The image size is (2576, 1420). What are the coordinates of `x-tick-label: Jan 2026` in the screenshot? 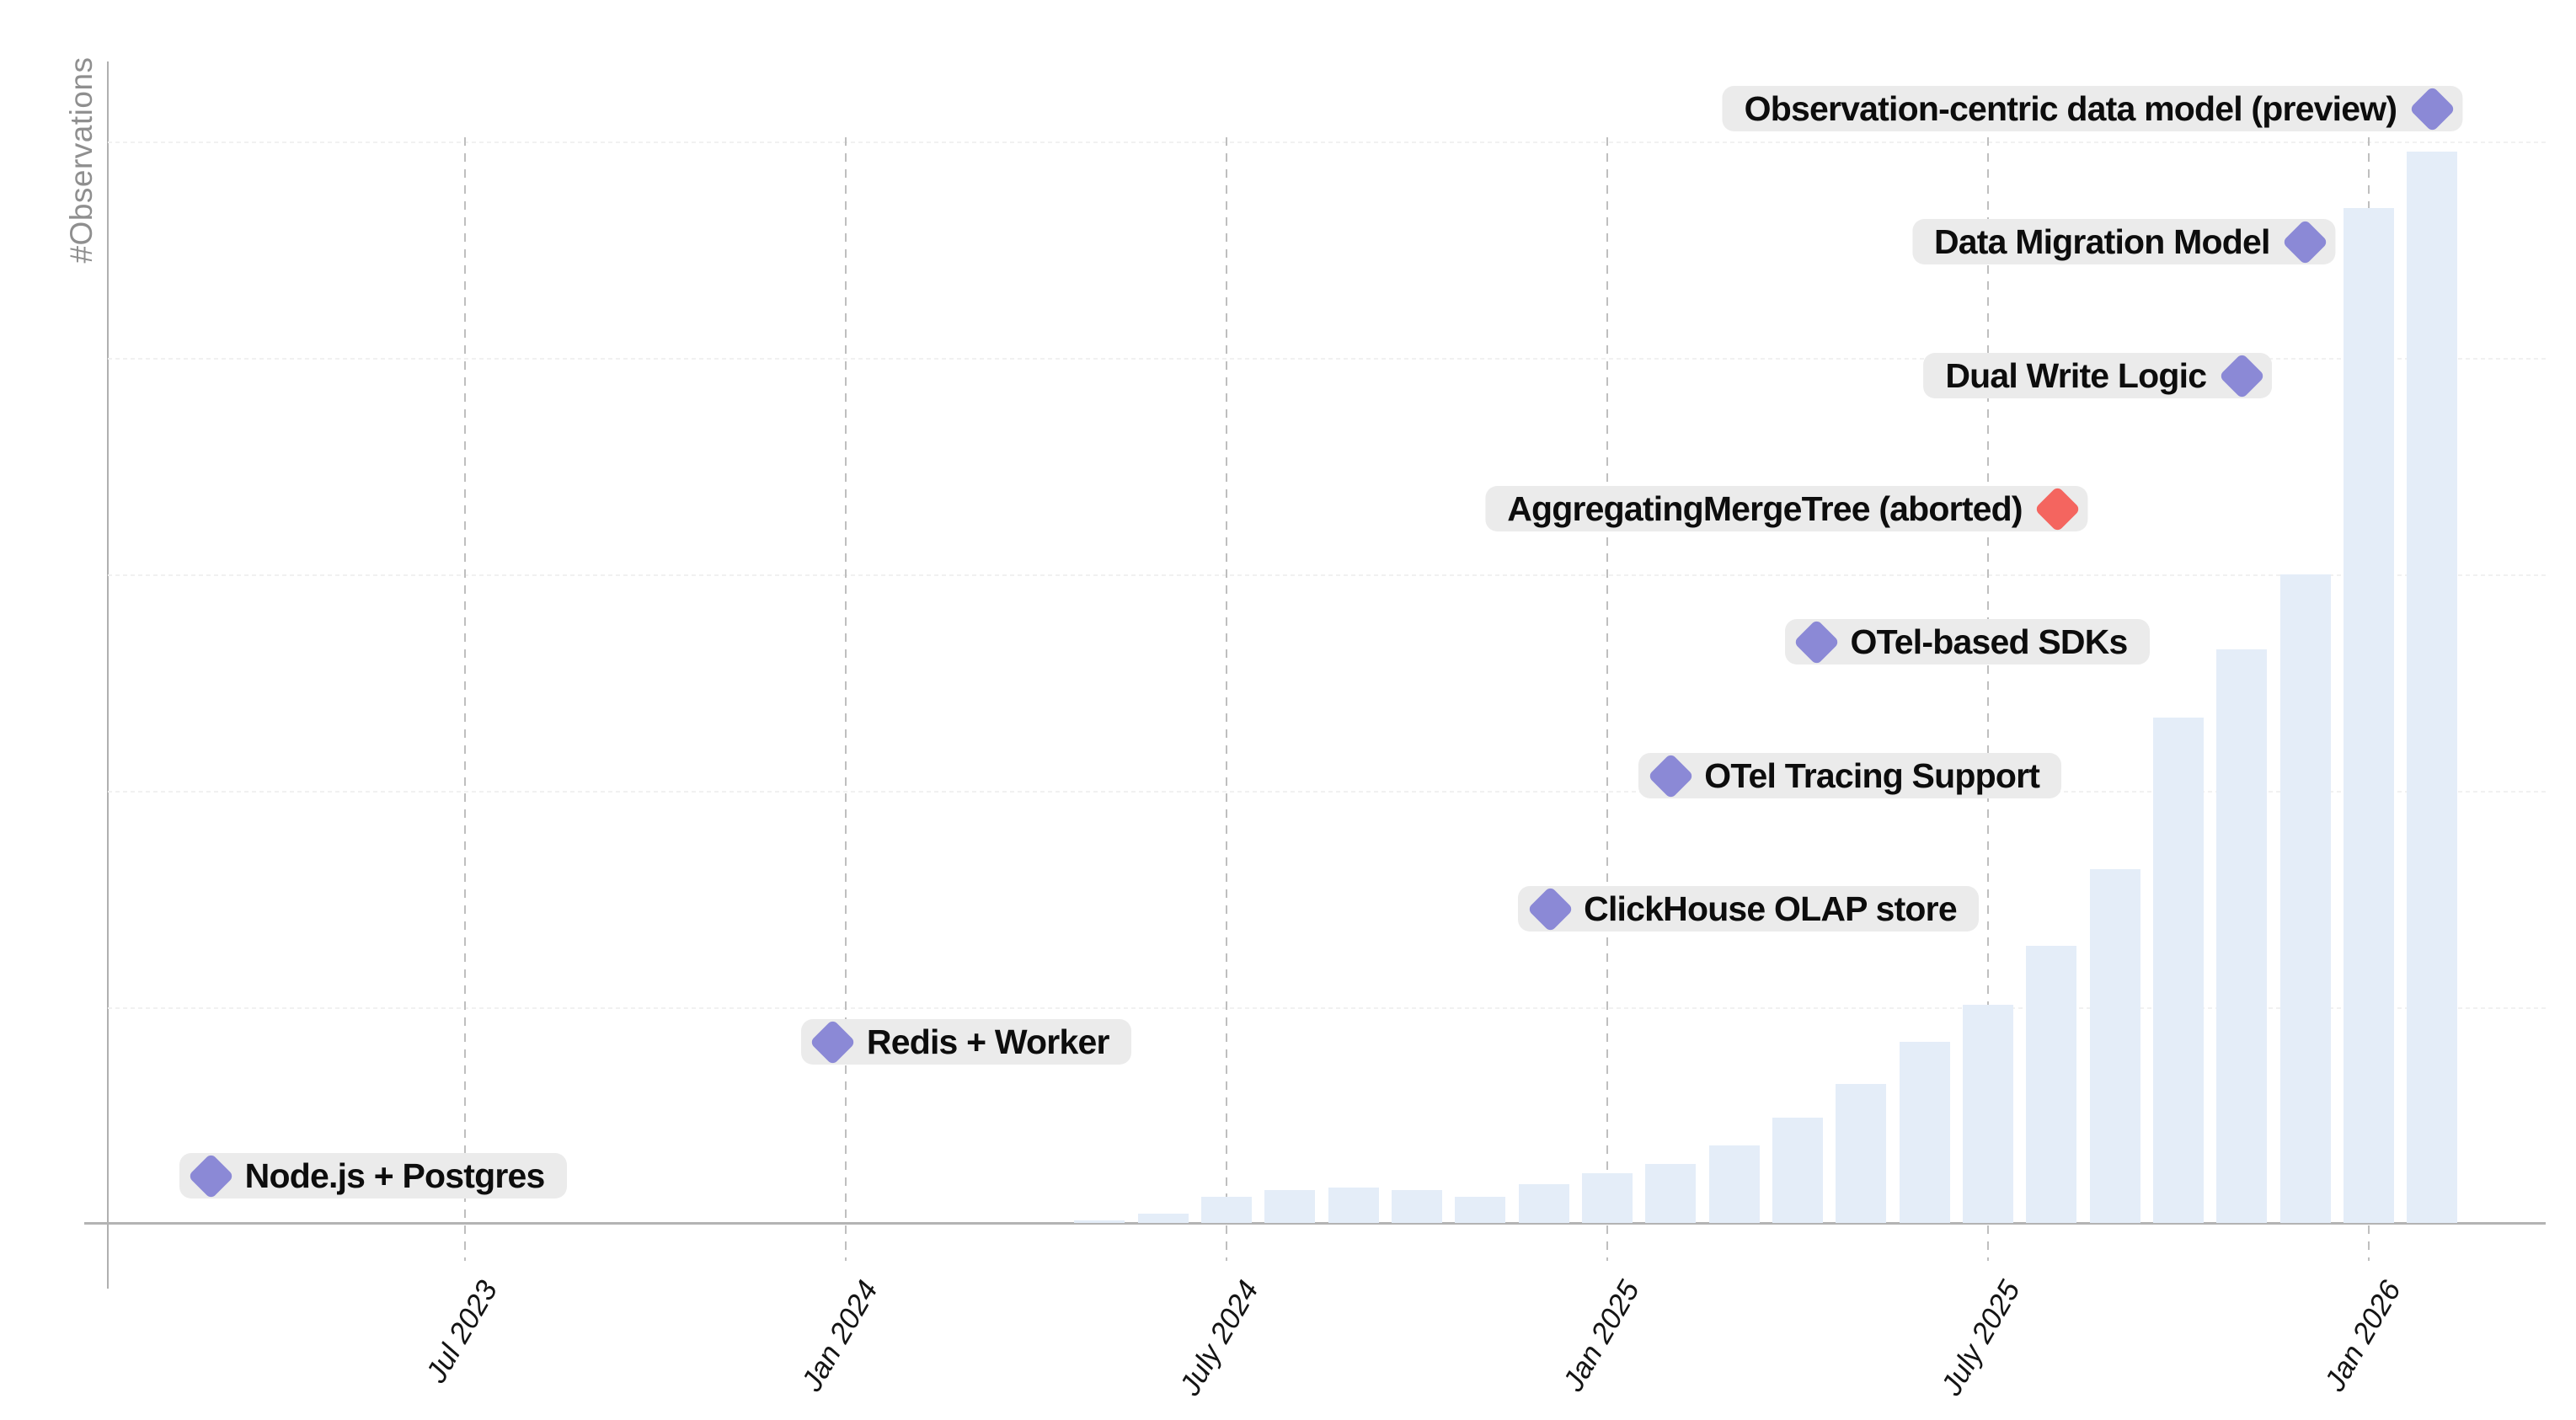 It's located at (2362, 1336).